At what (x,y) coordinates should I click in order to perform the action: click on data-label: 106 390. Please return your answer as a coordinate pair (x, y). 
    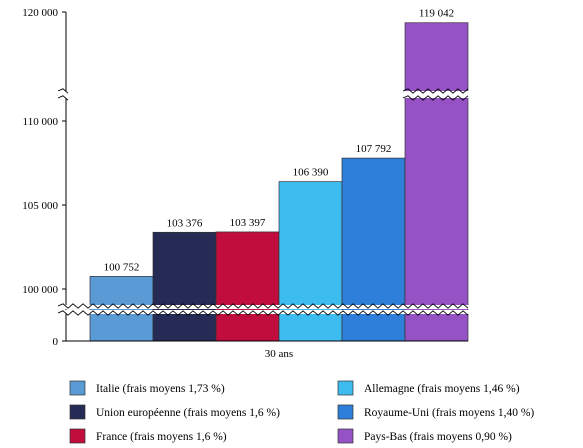
    Looking at the image, I should click on (311, 173).